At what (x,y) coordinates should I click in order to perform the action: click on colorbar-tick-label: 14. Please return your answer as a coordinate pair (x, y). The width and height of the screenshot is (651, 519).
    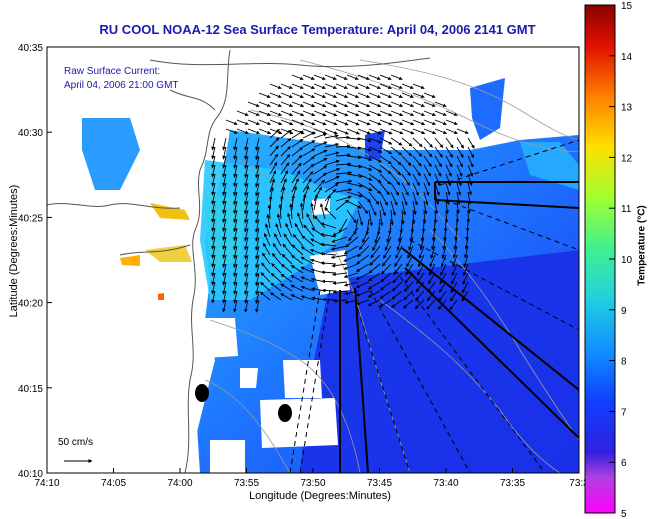
    Looking at the image, I should click on (627, 57).